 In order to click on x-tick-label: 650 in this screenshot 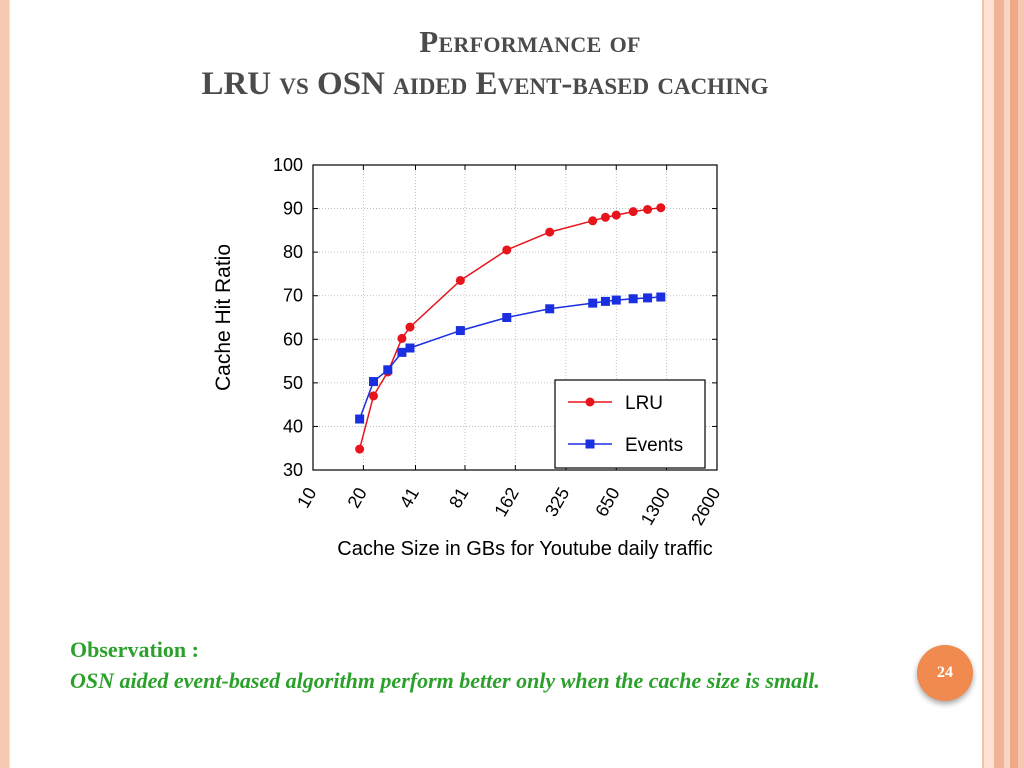, I will do `click(607, 502)`.